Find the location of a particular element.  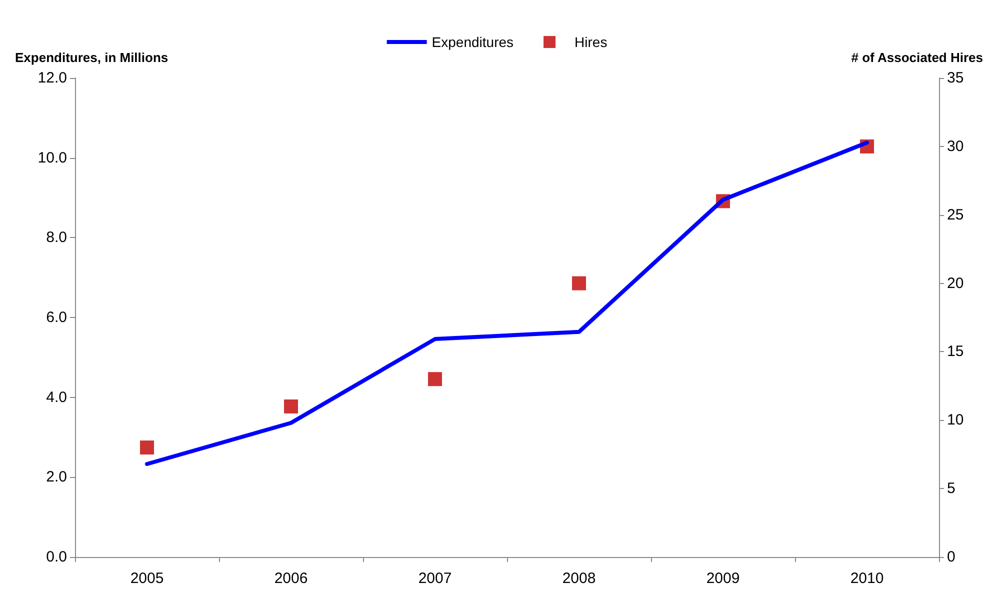

x-tick-label: 2009 is located at coordinates (723, 578).